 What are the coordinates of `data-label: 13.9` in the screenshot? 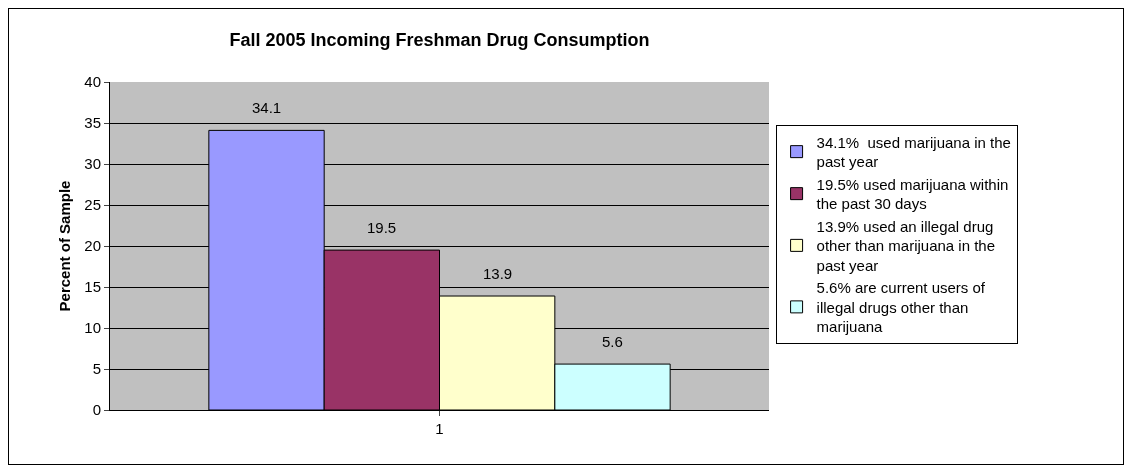 It's located at (498, 273).